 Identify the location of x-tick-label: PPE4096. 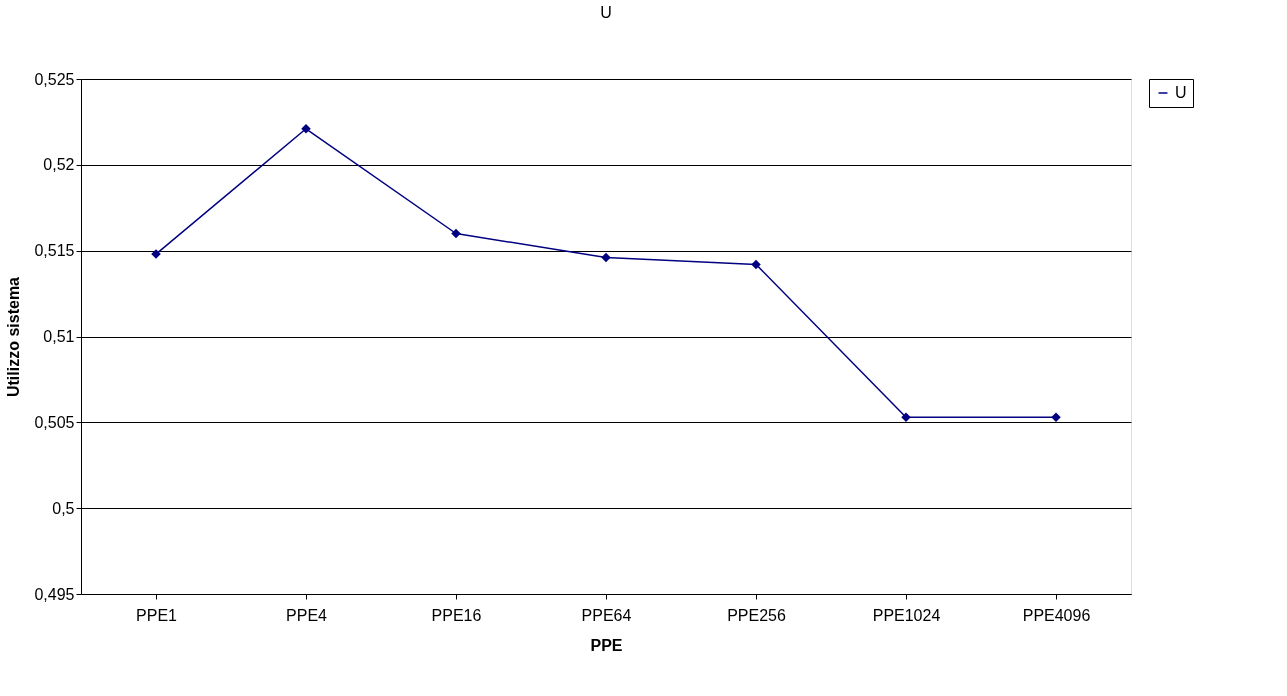
(1056, 615).